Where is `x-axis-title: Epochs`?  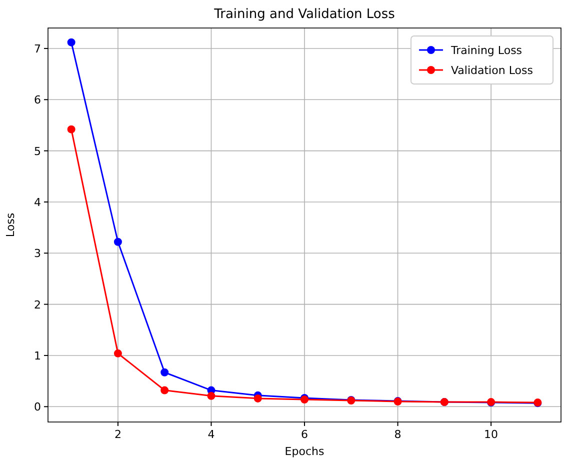 x-axis-title: Epochs is located at coordinates (304, 451).